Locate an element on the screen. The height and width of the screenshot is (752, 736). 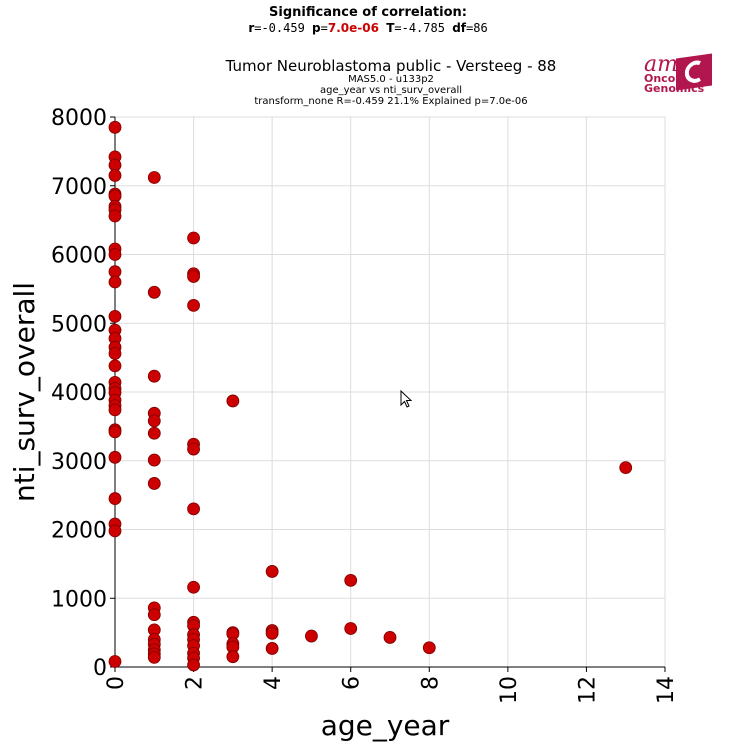
y-tick-label: 4000 is located at coordinates (79, 393).